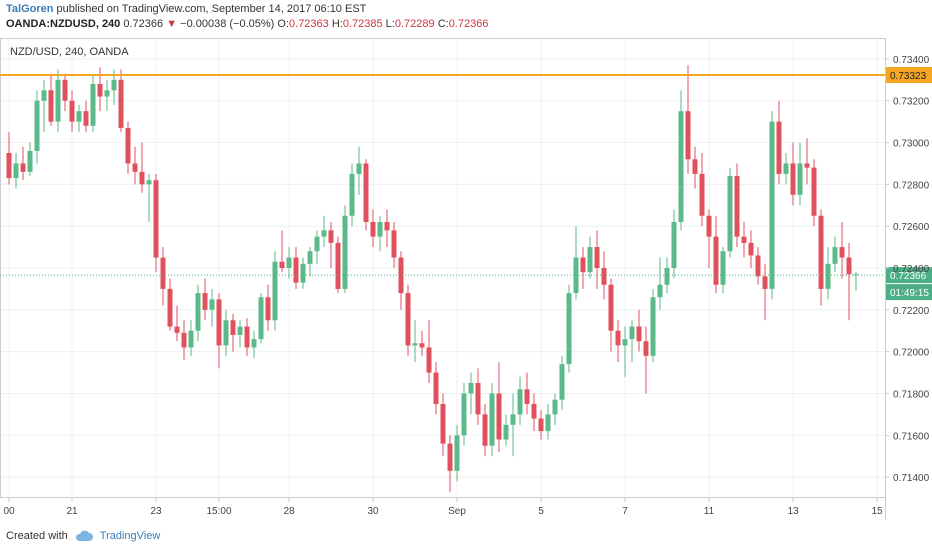 This screenshot has height=550, width=932. Describe the element at coordinates (911, 353) in the screenshot. I see `y-tick-label: 0.72000` at that location.